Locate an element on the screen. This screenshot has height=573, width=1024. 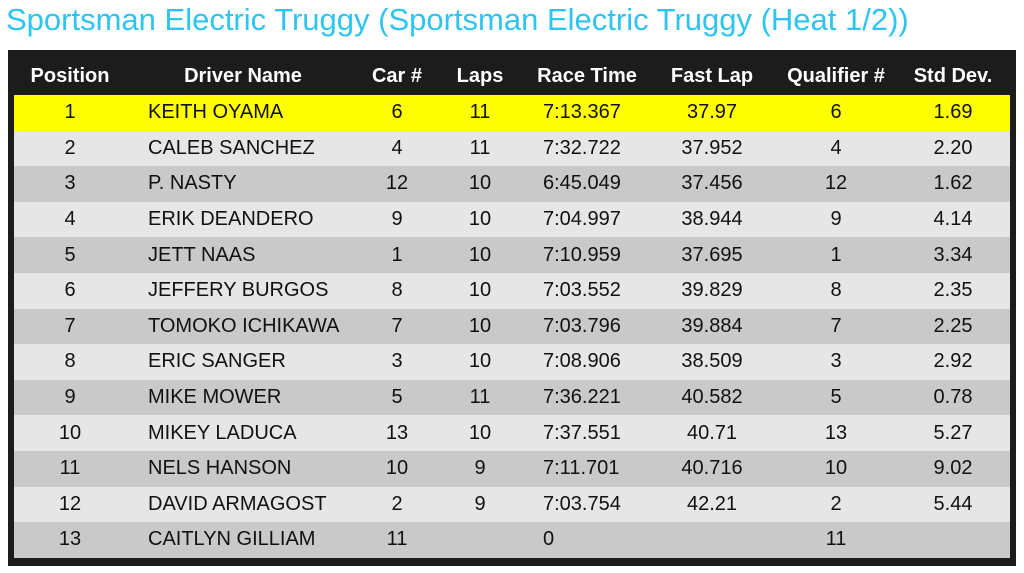
cell-std-dev is located at coordinates (953, 540).